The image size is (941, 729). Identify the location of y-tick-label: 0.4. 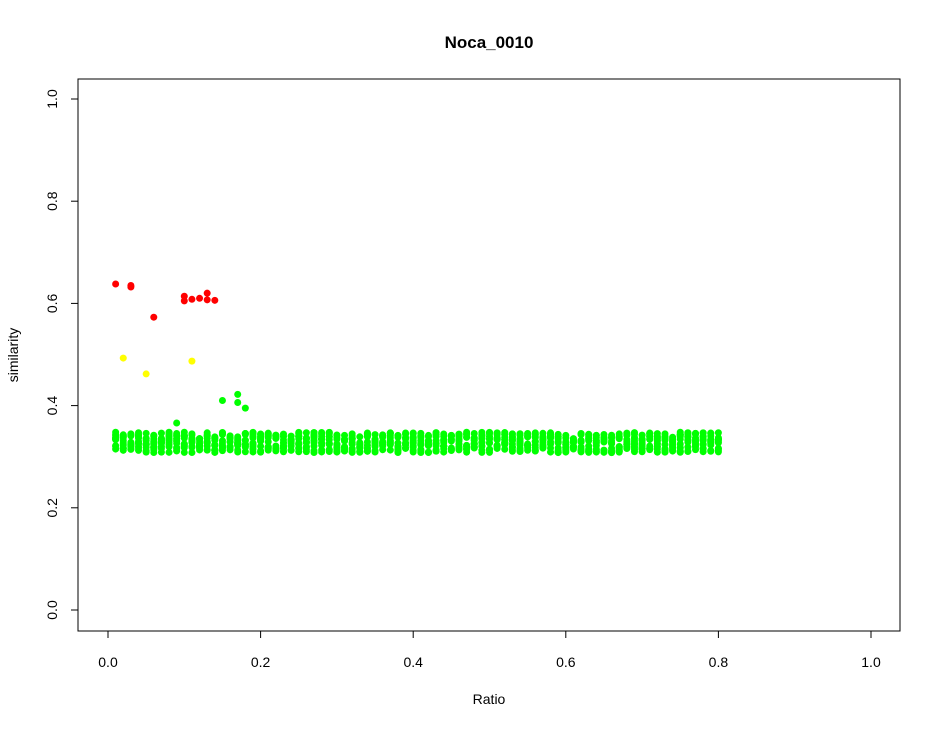
(52, 406).